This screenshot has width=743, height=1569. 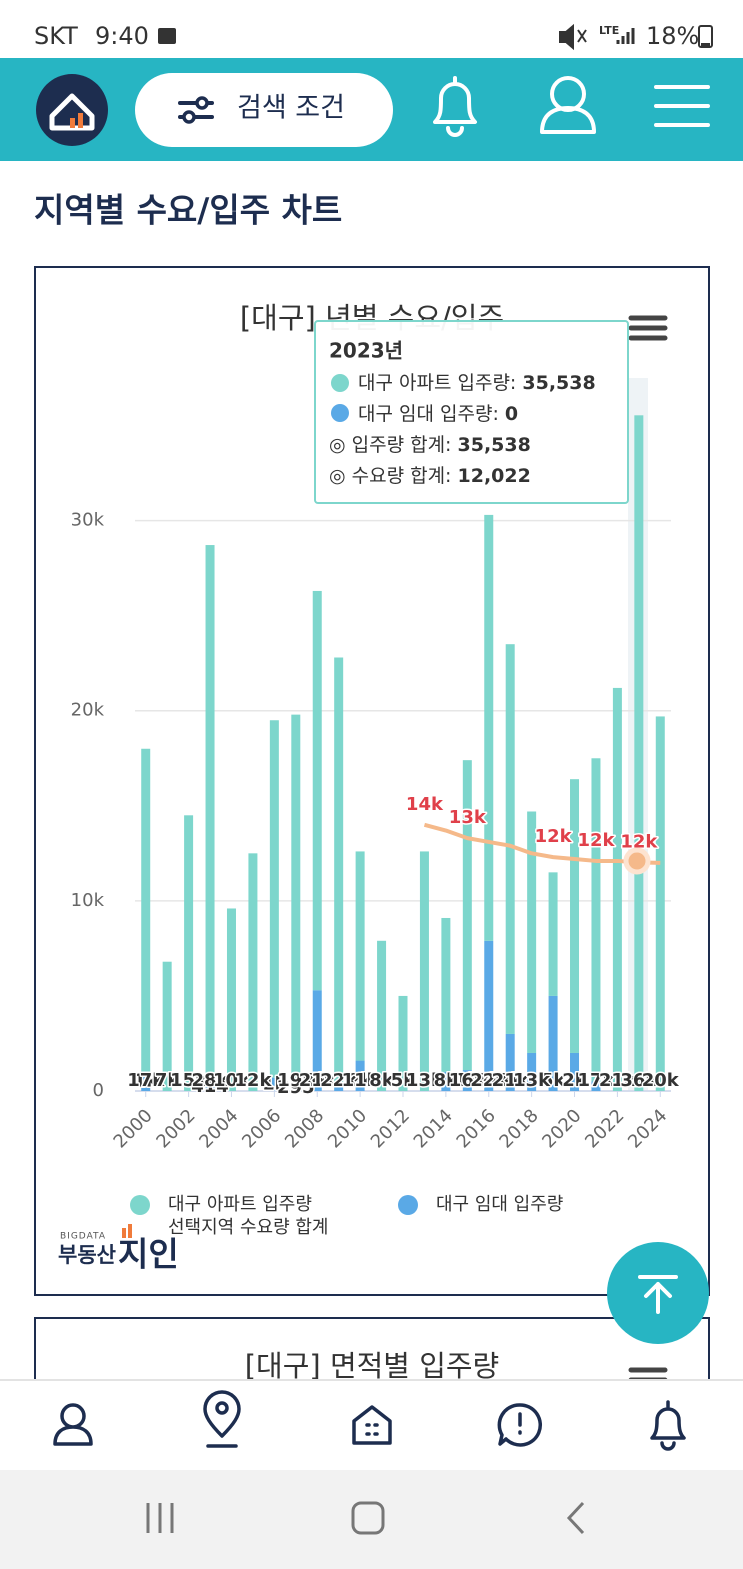 I want to click on search-button, so click(x=264, y=110).